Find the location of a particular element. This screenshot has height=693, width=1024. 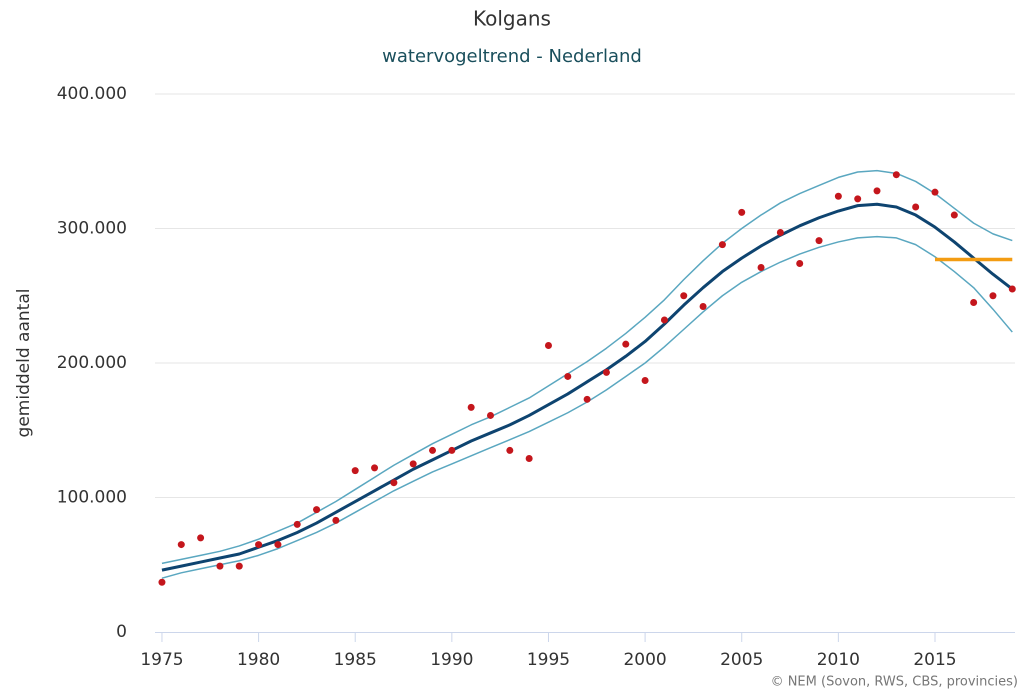

y-tick-label: 400.000 is located at coordinates (92, 94).